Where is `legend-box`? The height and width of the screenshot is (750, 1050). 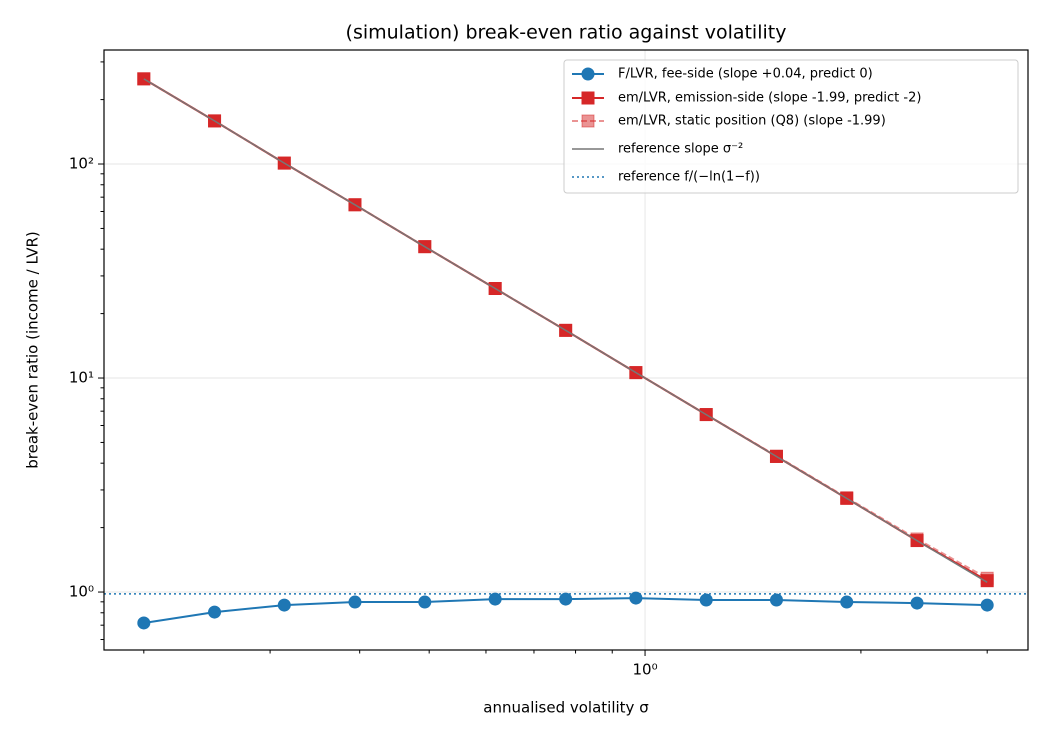
legend-box is located at coordinates (791, 126).